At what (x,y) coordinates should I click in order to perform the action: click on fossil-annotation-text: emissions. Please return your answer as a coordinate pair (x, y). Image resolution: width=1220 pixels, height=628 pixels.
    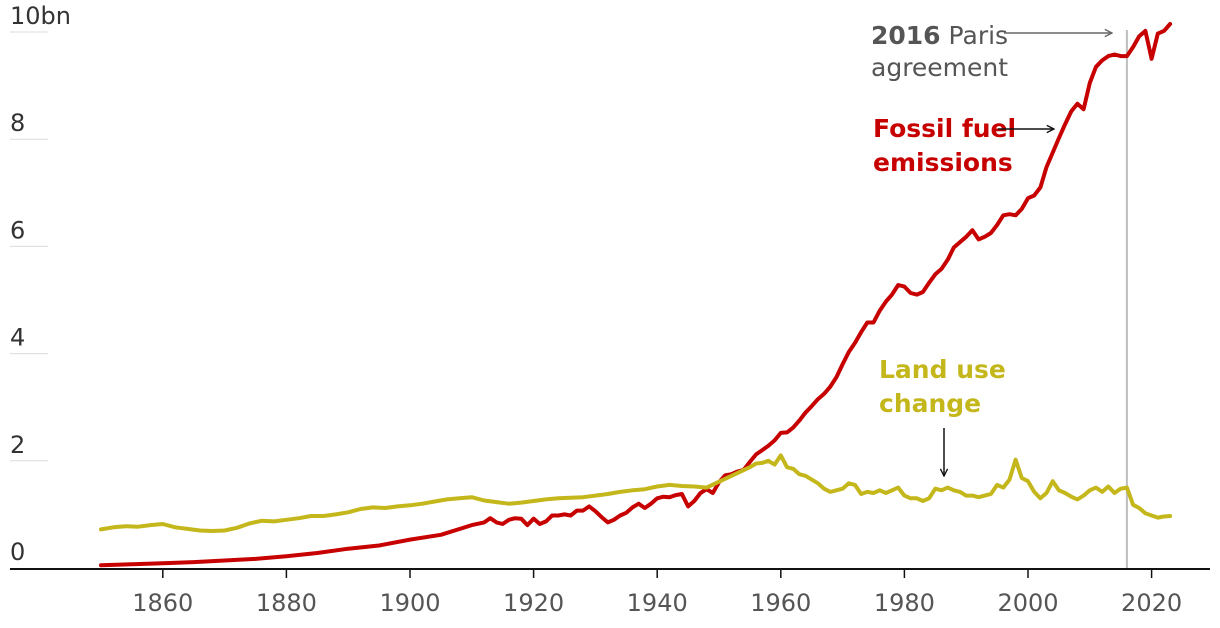
    Looking at the image, I should click on (943, 162).